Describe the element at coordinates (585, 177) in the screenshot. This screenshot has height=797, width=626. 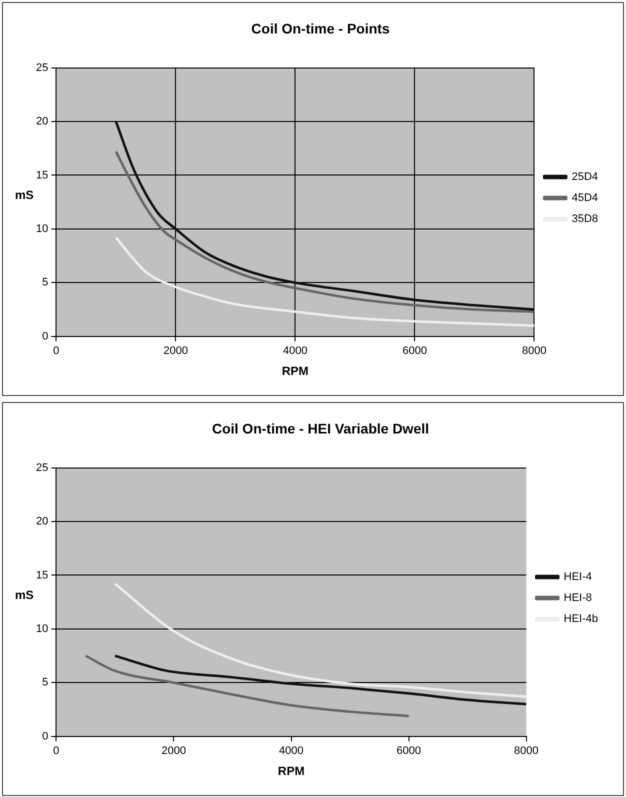
I see `legend-label: 25D4` at that location.